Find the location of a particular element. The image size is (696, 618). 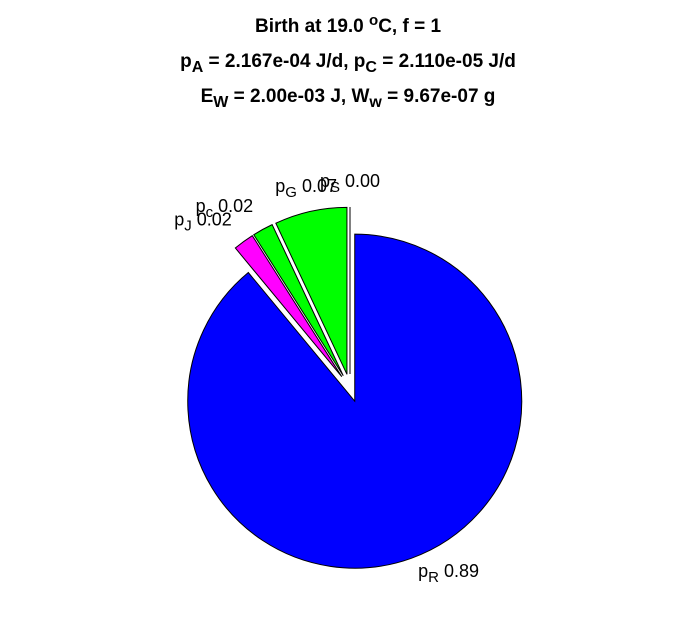

title-part: o is located at coordinates (373, 20).